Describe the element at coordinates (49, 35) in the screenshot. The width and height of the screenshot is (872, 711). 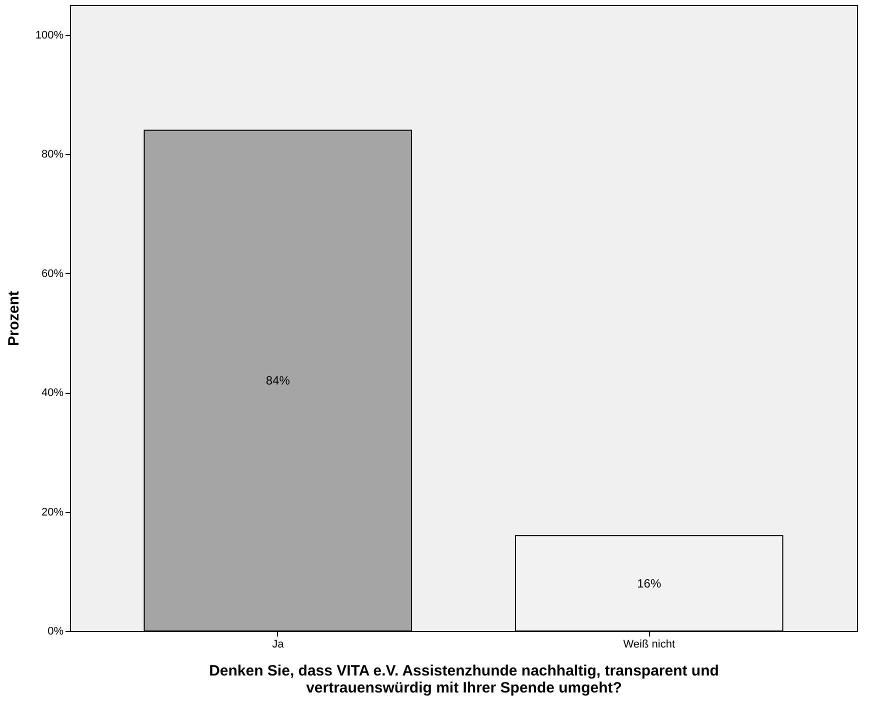
I see `y-tick-label: 100%` at that location.